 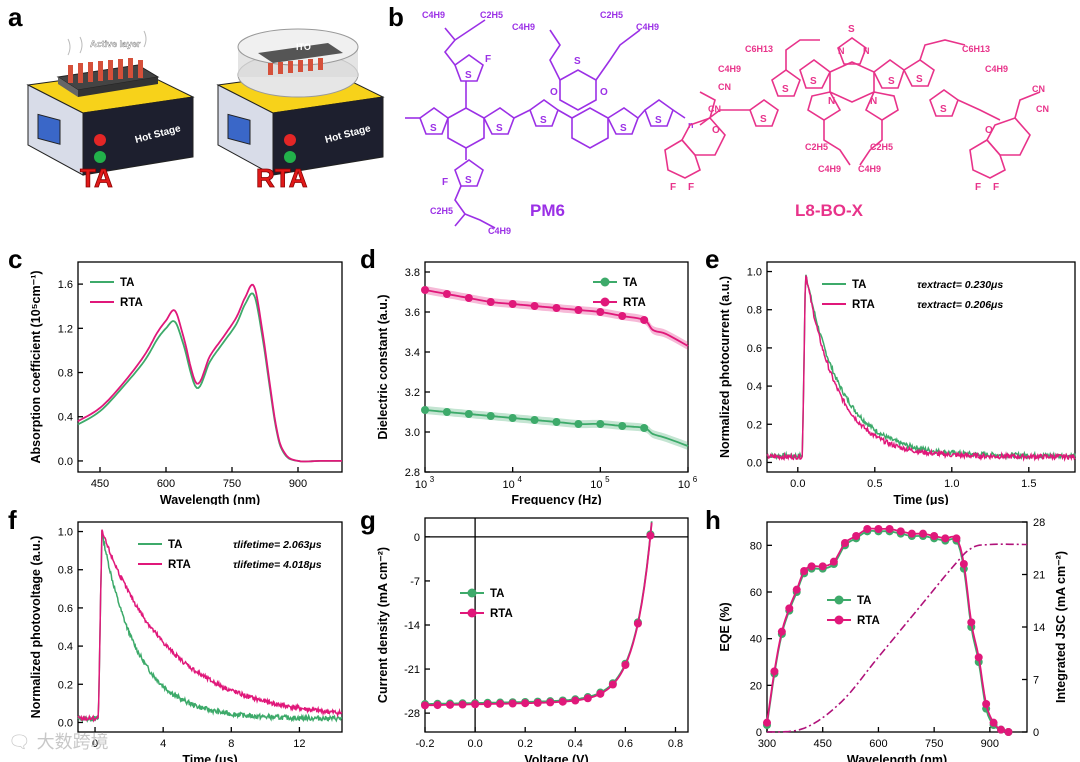 I want to click on pm6-s-6: S, so click(x=577, y=61).